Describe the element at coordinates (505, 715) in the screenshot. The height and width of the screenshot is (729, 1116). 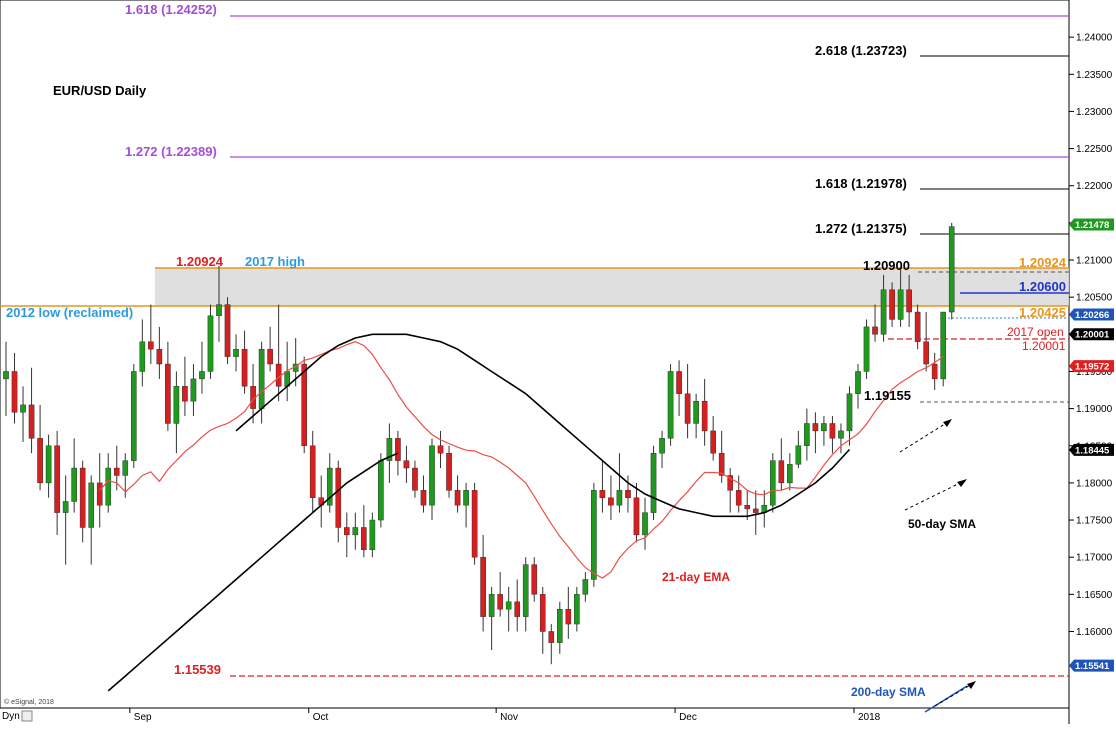
I see `x-axis: Sep Oct Nov Dec 2018` at that location.